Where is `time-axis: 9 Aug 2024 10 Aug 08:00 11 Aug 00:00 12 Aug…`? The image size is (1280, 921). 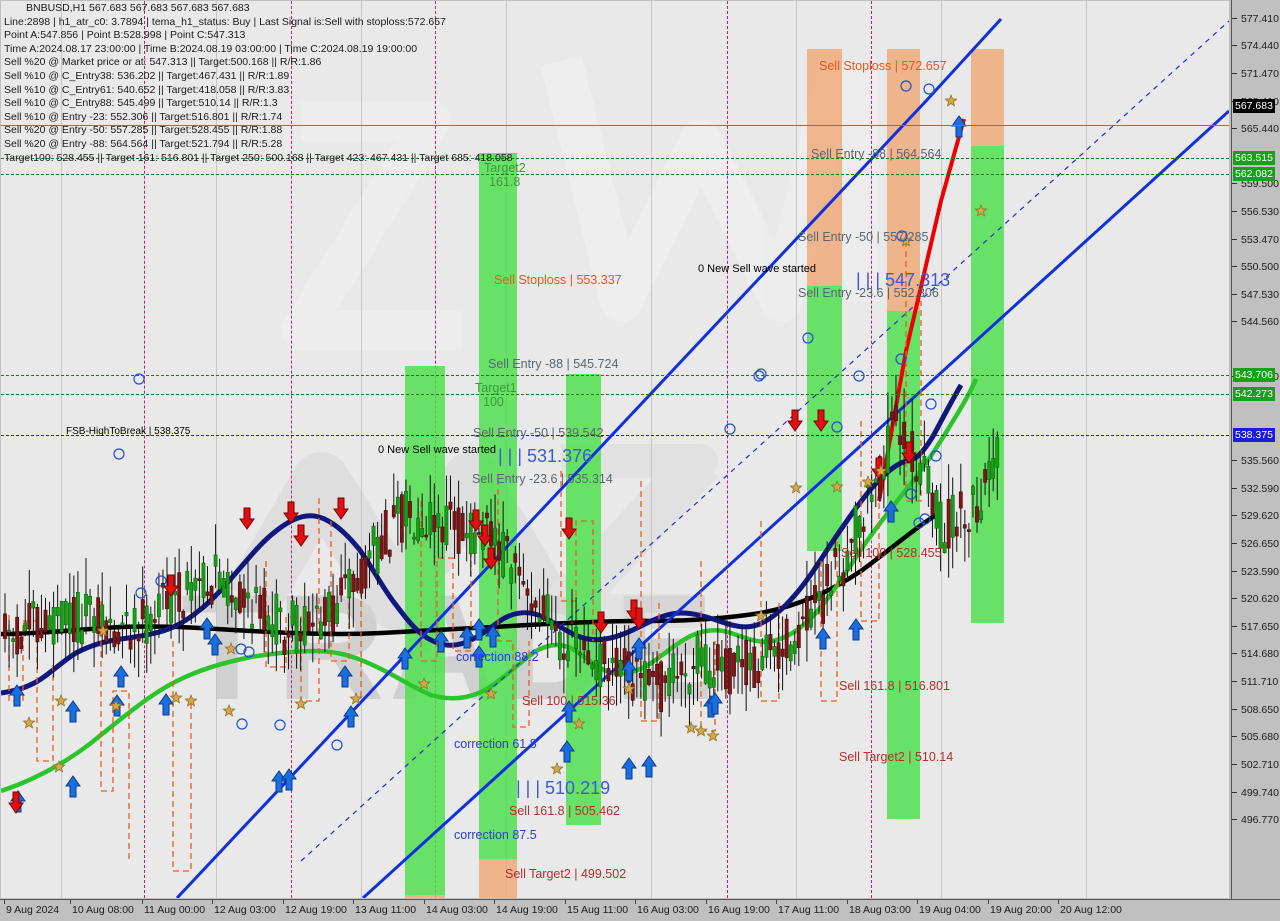
time-axis: 9 Aug 2024 10 Aug 08:00 11 Aug 00:00 12 Aug… is located at coordinates (640, 910).